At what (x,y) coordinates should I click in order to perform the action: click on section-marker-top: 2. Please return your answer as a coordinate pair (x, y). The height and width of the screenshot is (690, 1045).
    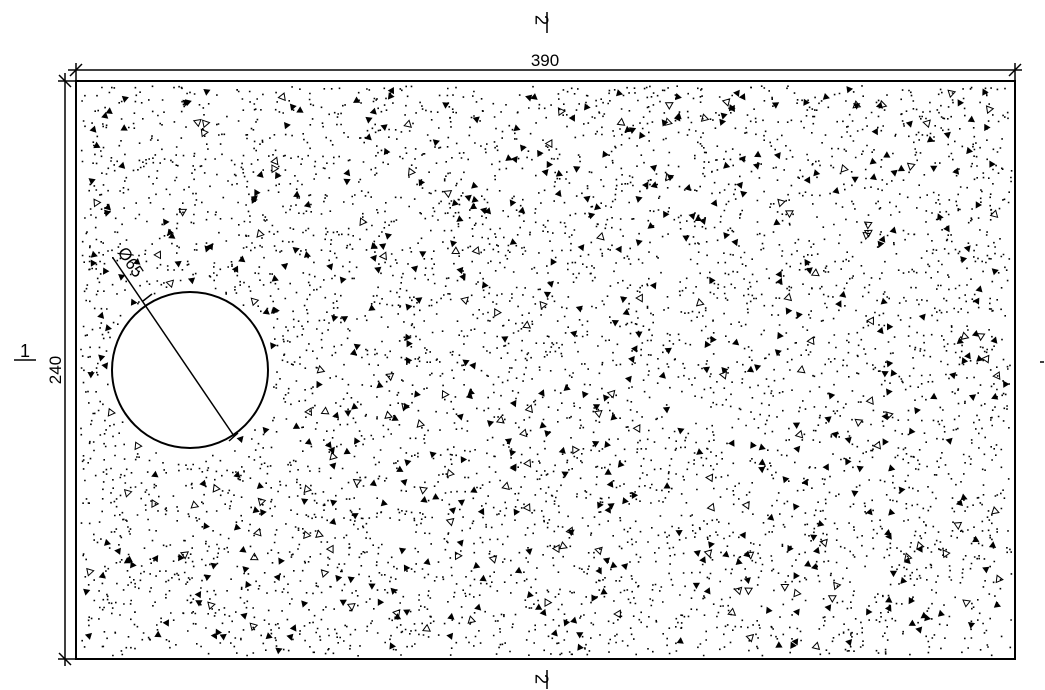
    Looking at the image, I should click on (541, 22).